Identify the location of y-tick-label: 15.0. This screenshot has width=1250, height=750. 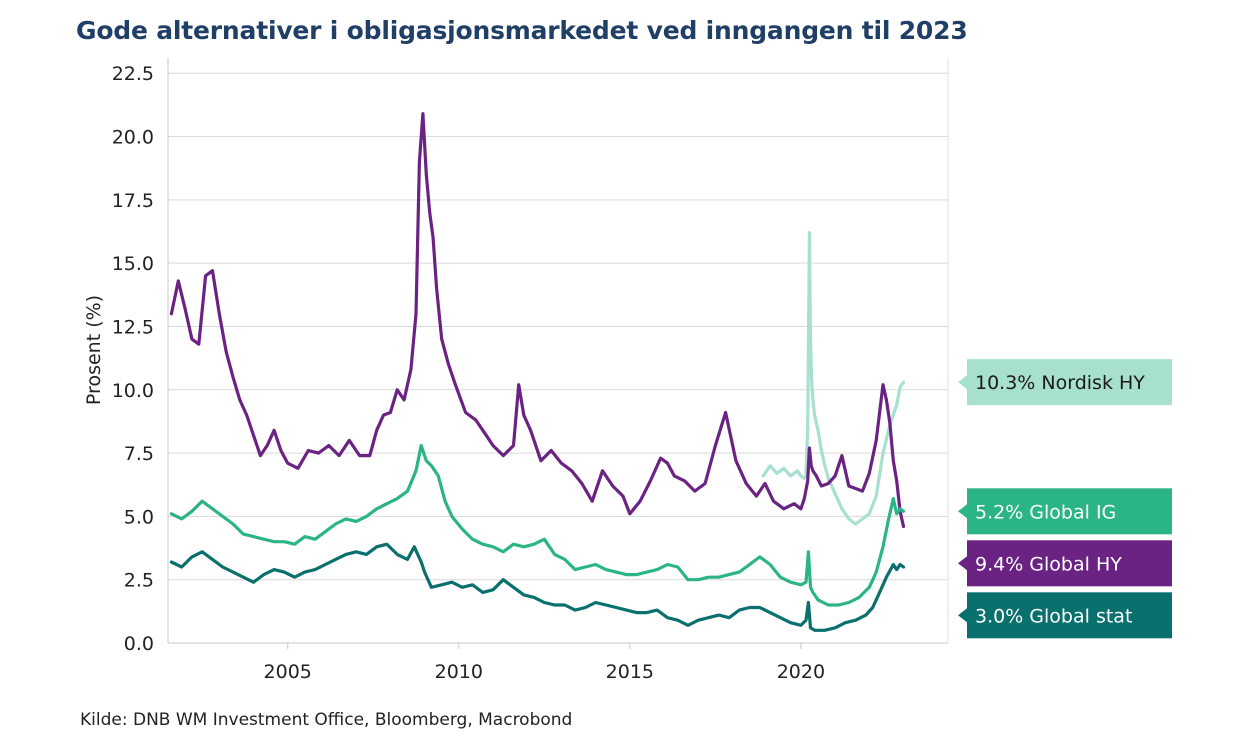
(133, 264).